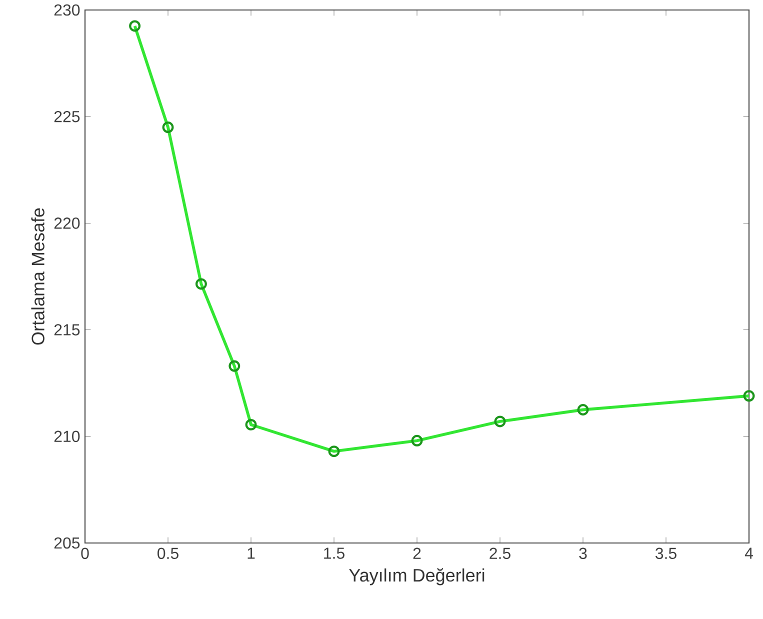 The image size is (763, 619). Describe the element at coordinates (665, 554) in the screenshot. I see `x-tick-label: 3.5` at that location.